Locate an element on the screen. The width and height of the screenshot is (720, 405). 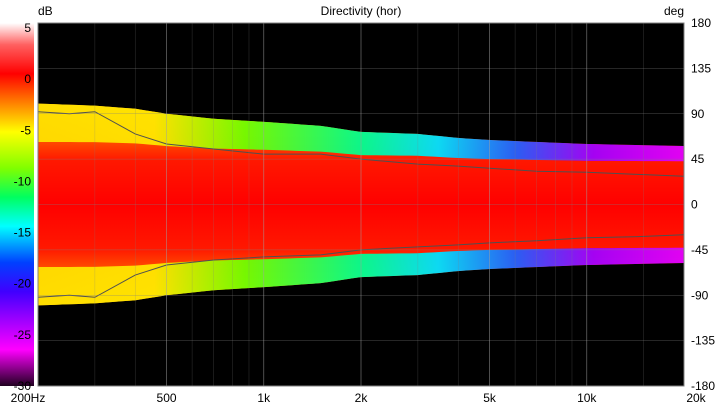
x-tick-label: 10k is located at coordinates (587, 398).